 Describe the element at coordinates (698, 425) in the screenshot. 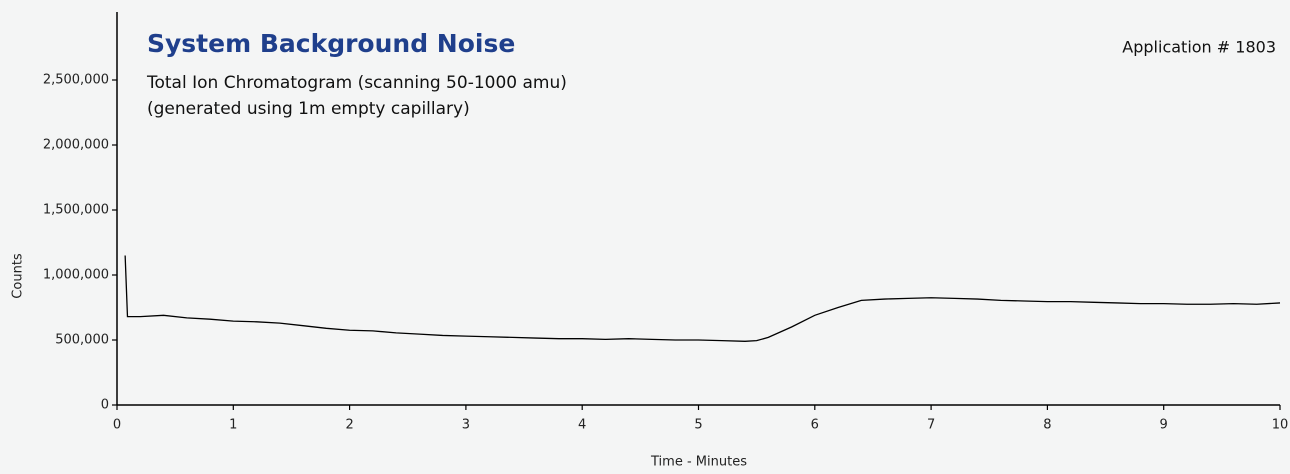

I see `x-tick-label: 5` at that location.